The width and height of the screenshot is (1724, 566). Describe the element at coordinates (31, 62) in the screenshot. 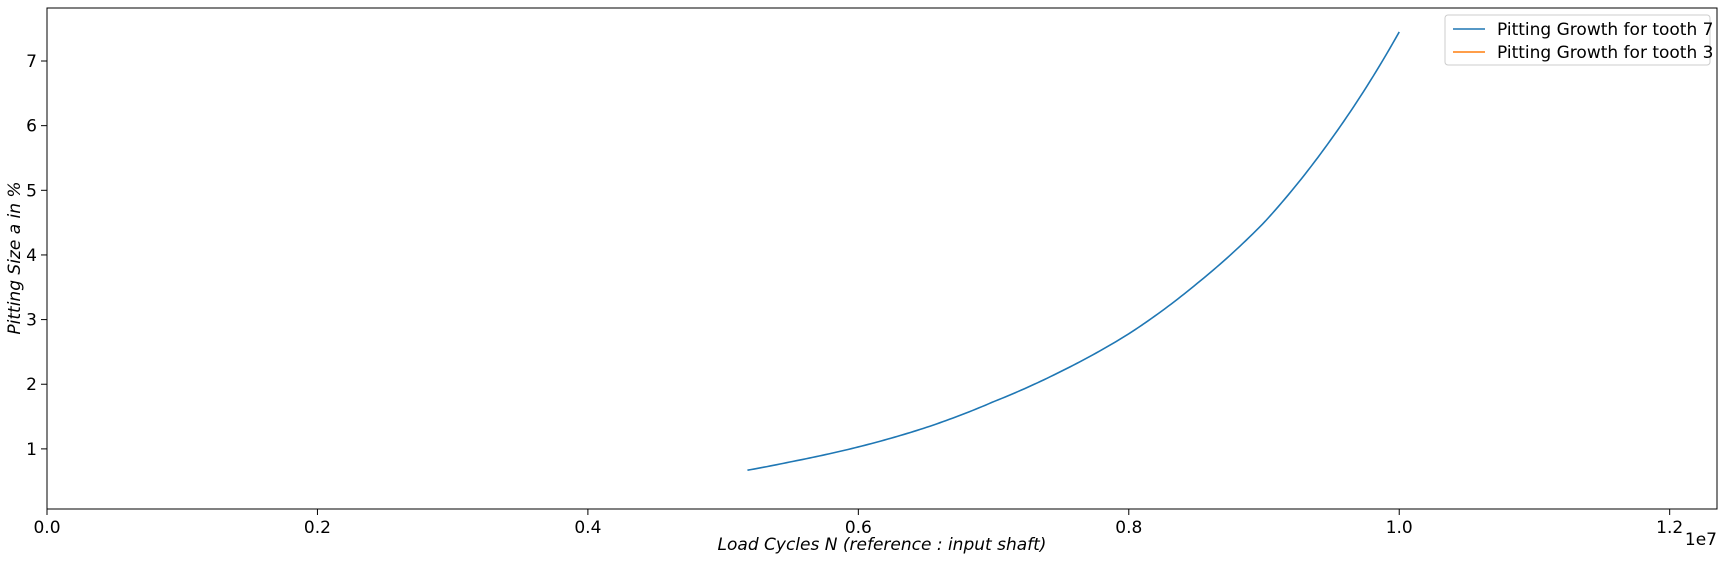

I see `y-tick-label: 7` at that location.